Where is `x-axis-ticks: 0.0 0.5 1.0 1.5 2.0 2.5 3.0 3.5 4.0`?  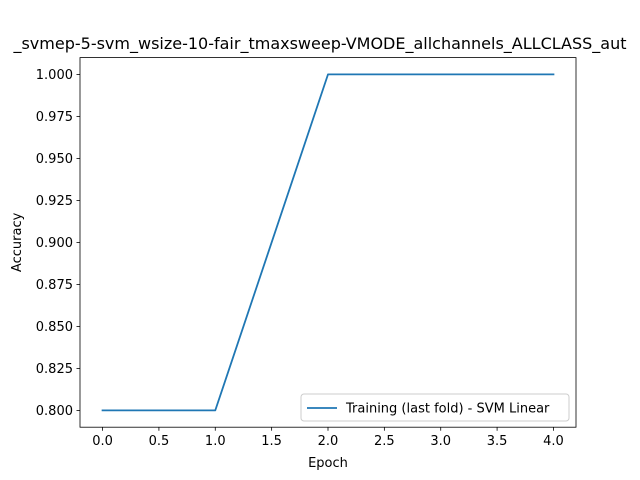 x-axis-ticks: 0.0 0.5 1.0 1.5 2.0 2.5 3.0 3.5 4.0 is located at coordinates (328, 438).